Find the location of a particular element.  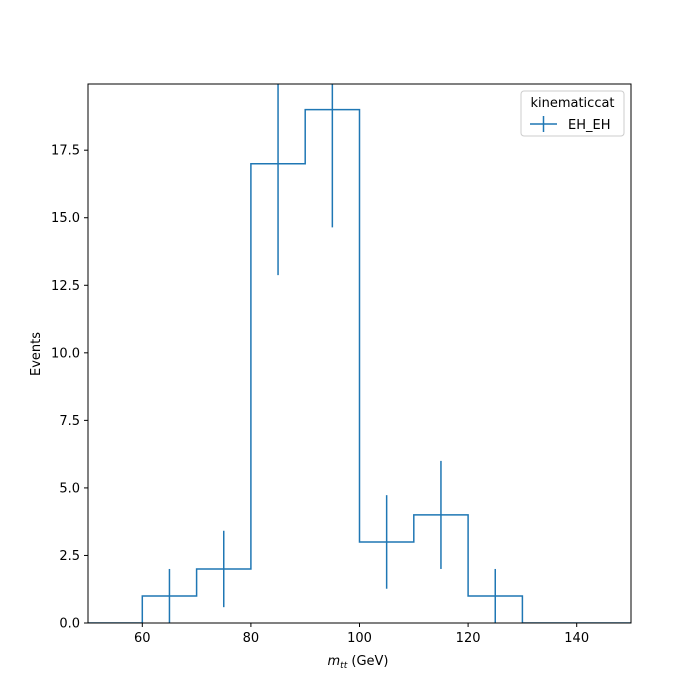

x-tick-label: 60 is located at coordinates (142, 638).